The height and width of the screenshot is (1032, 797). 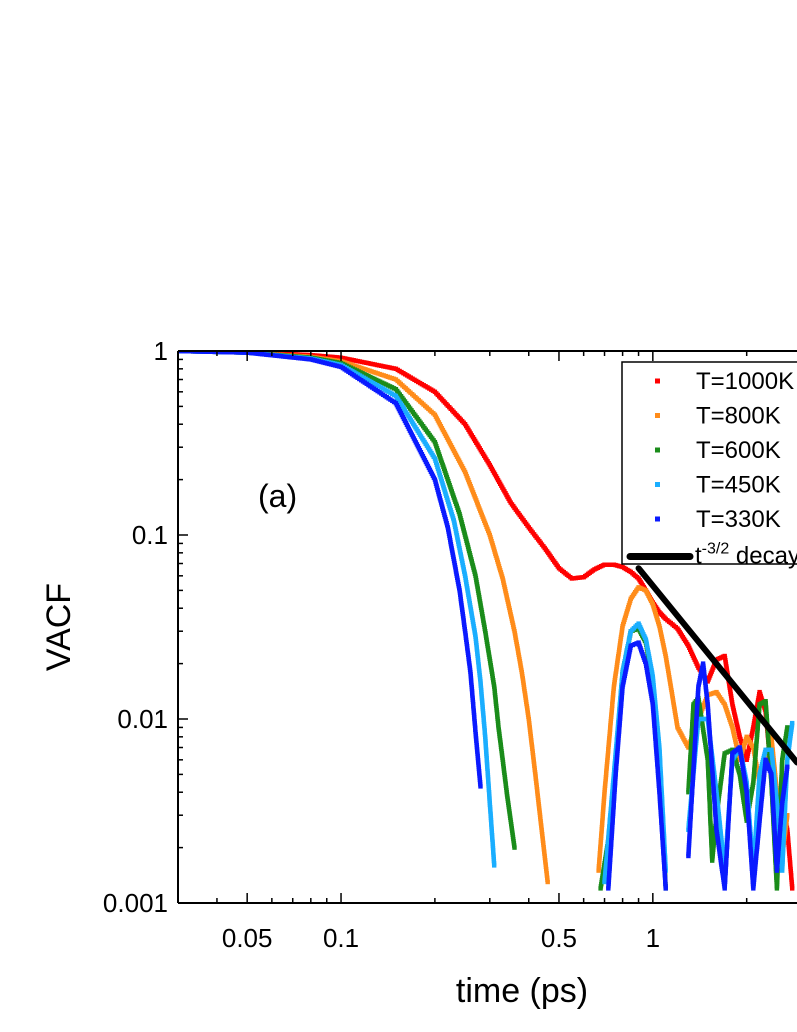 I want to click on legend-label: T=600K, so click(x=738, y=450).